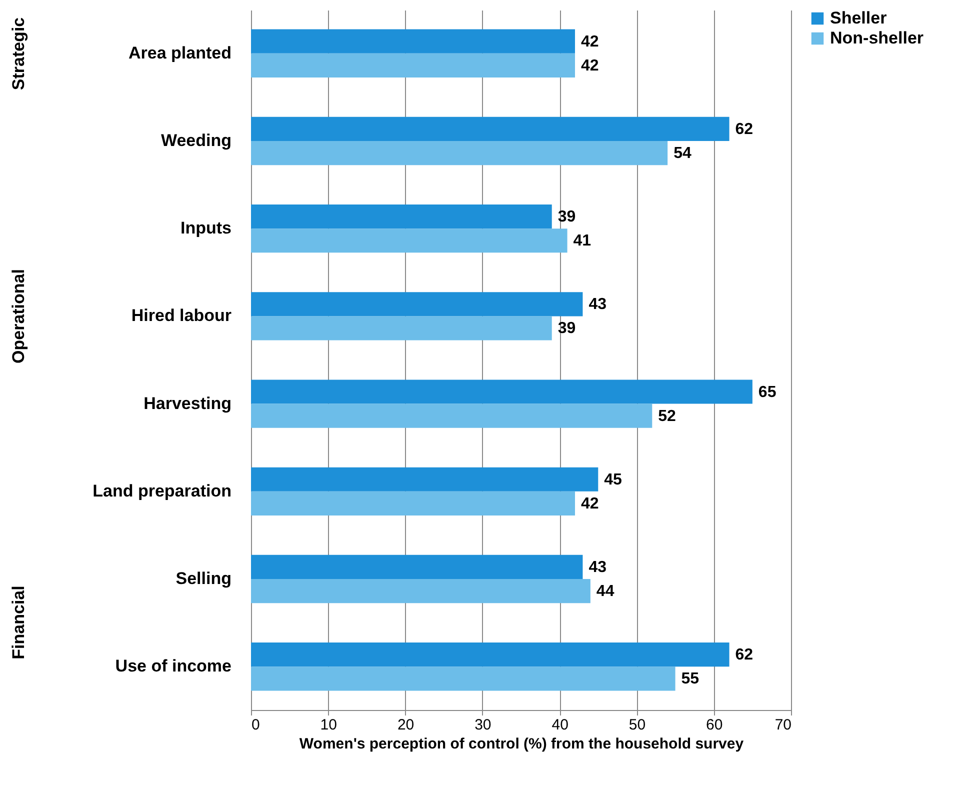 This screenshot has height=793, width=972. I want to click on x-axis-title: Women's perception of control (%) from the household survey, so click(521, 744).